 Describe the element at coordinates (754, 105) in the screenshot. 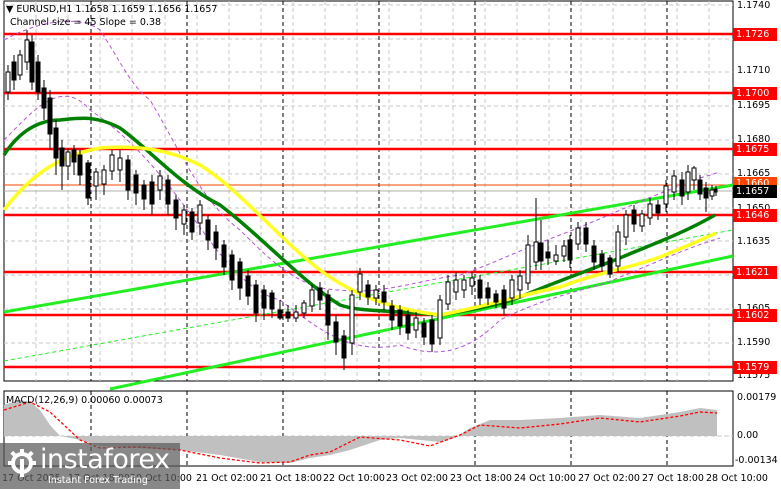

I see `price-tick: 1.1695` at that location.